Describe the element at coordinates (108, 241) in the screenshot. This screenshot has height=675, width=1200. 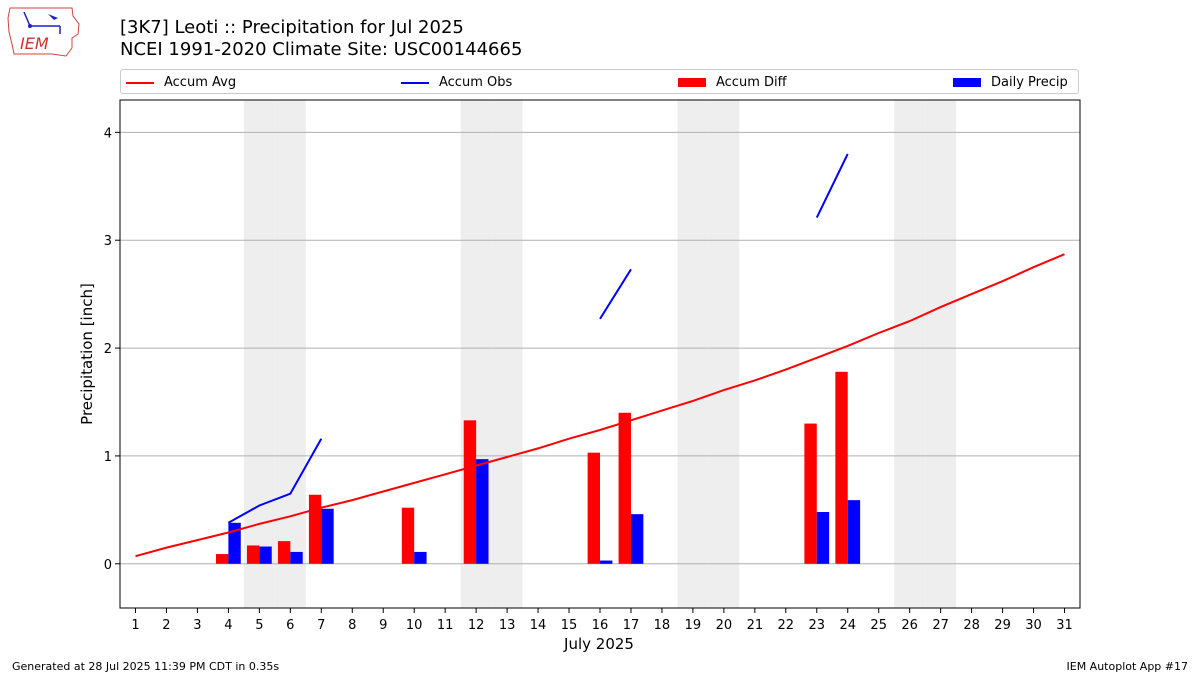
I see `y-tick-label-3: 3` at that location.